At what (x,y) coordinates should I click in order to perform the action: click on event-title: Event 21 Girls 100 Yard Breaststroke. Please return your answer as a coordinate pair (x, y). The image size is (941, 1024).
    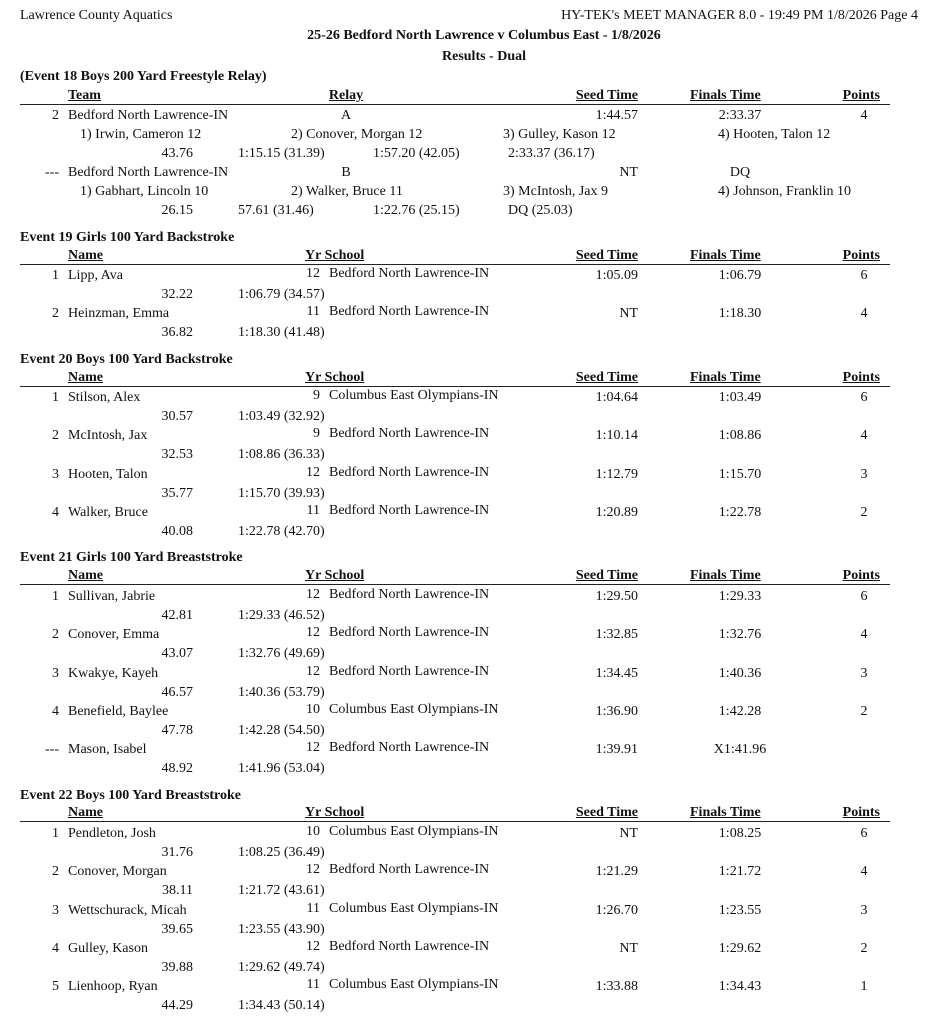
    Looking at the image, I should click on (131, 557).